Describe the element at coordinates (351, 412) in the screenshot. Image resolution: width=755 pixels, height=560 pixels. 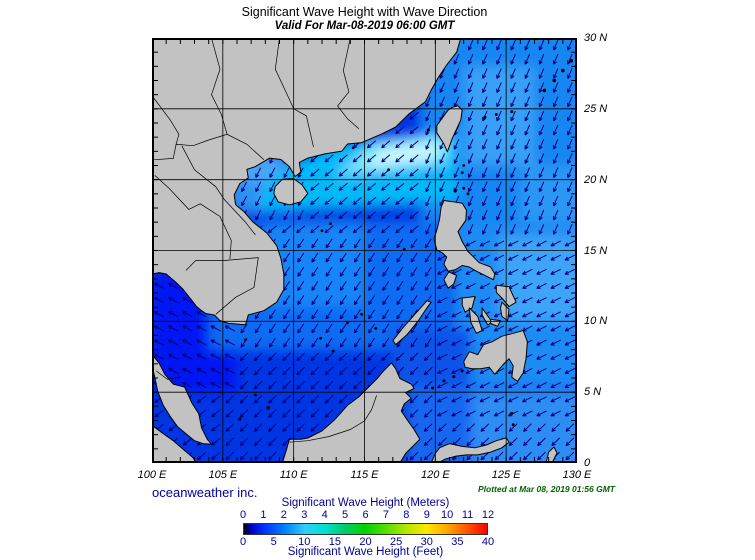
I see `land-borneo` at that location.